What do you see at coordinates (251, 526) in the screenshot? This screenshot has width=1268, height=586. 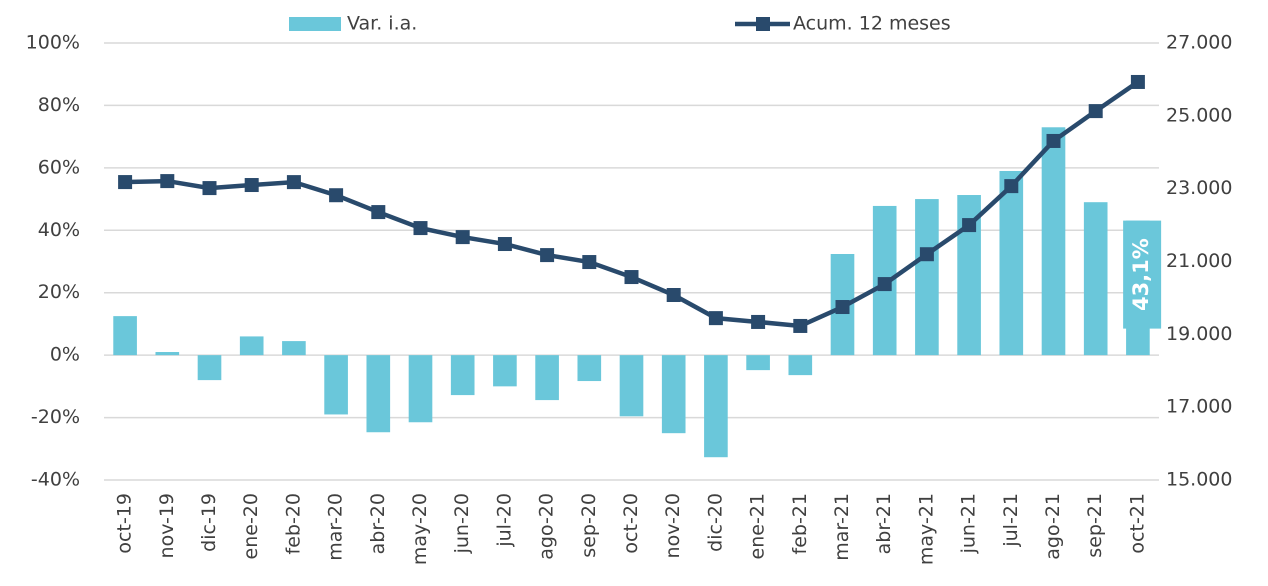 I see `x-tick-label: ene-20` at bounding box center [251, 526].